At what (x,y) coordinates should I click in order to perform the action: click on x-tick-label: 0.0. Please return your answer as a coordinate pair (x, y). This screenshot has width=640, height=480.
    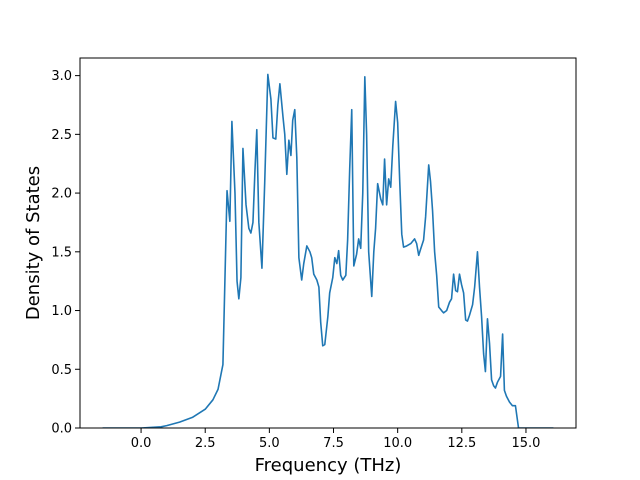
    Looking at the image, I should click on (141, 443).